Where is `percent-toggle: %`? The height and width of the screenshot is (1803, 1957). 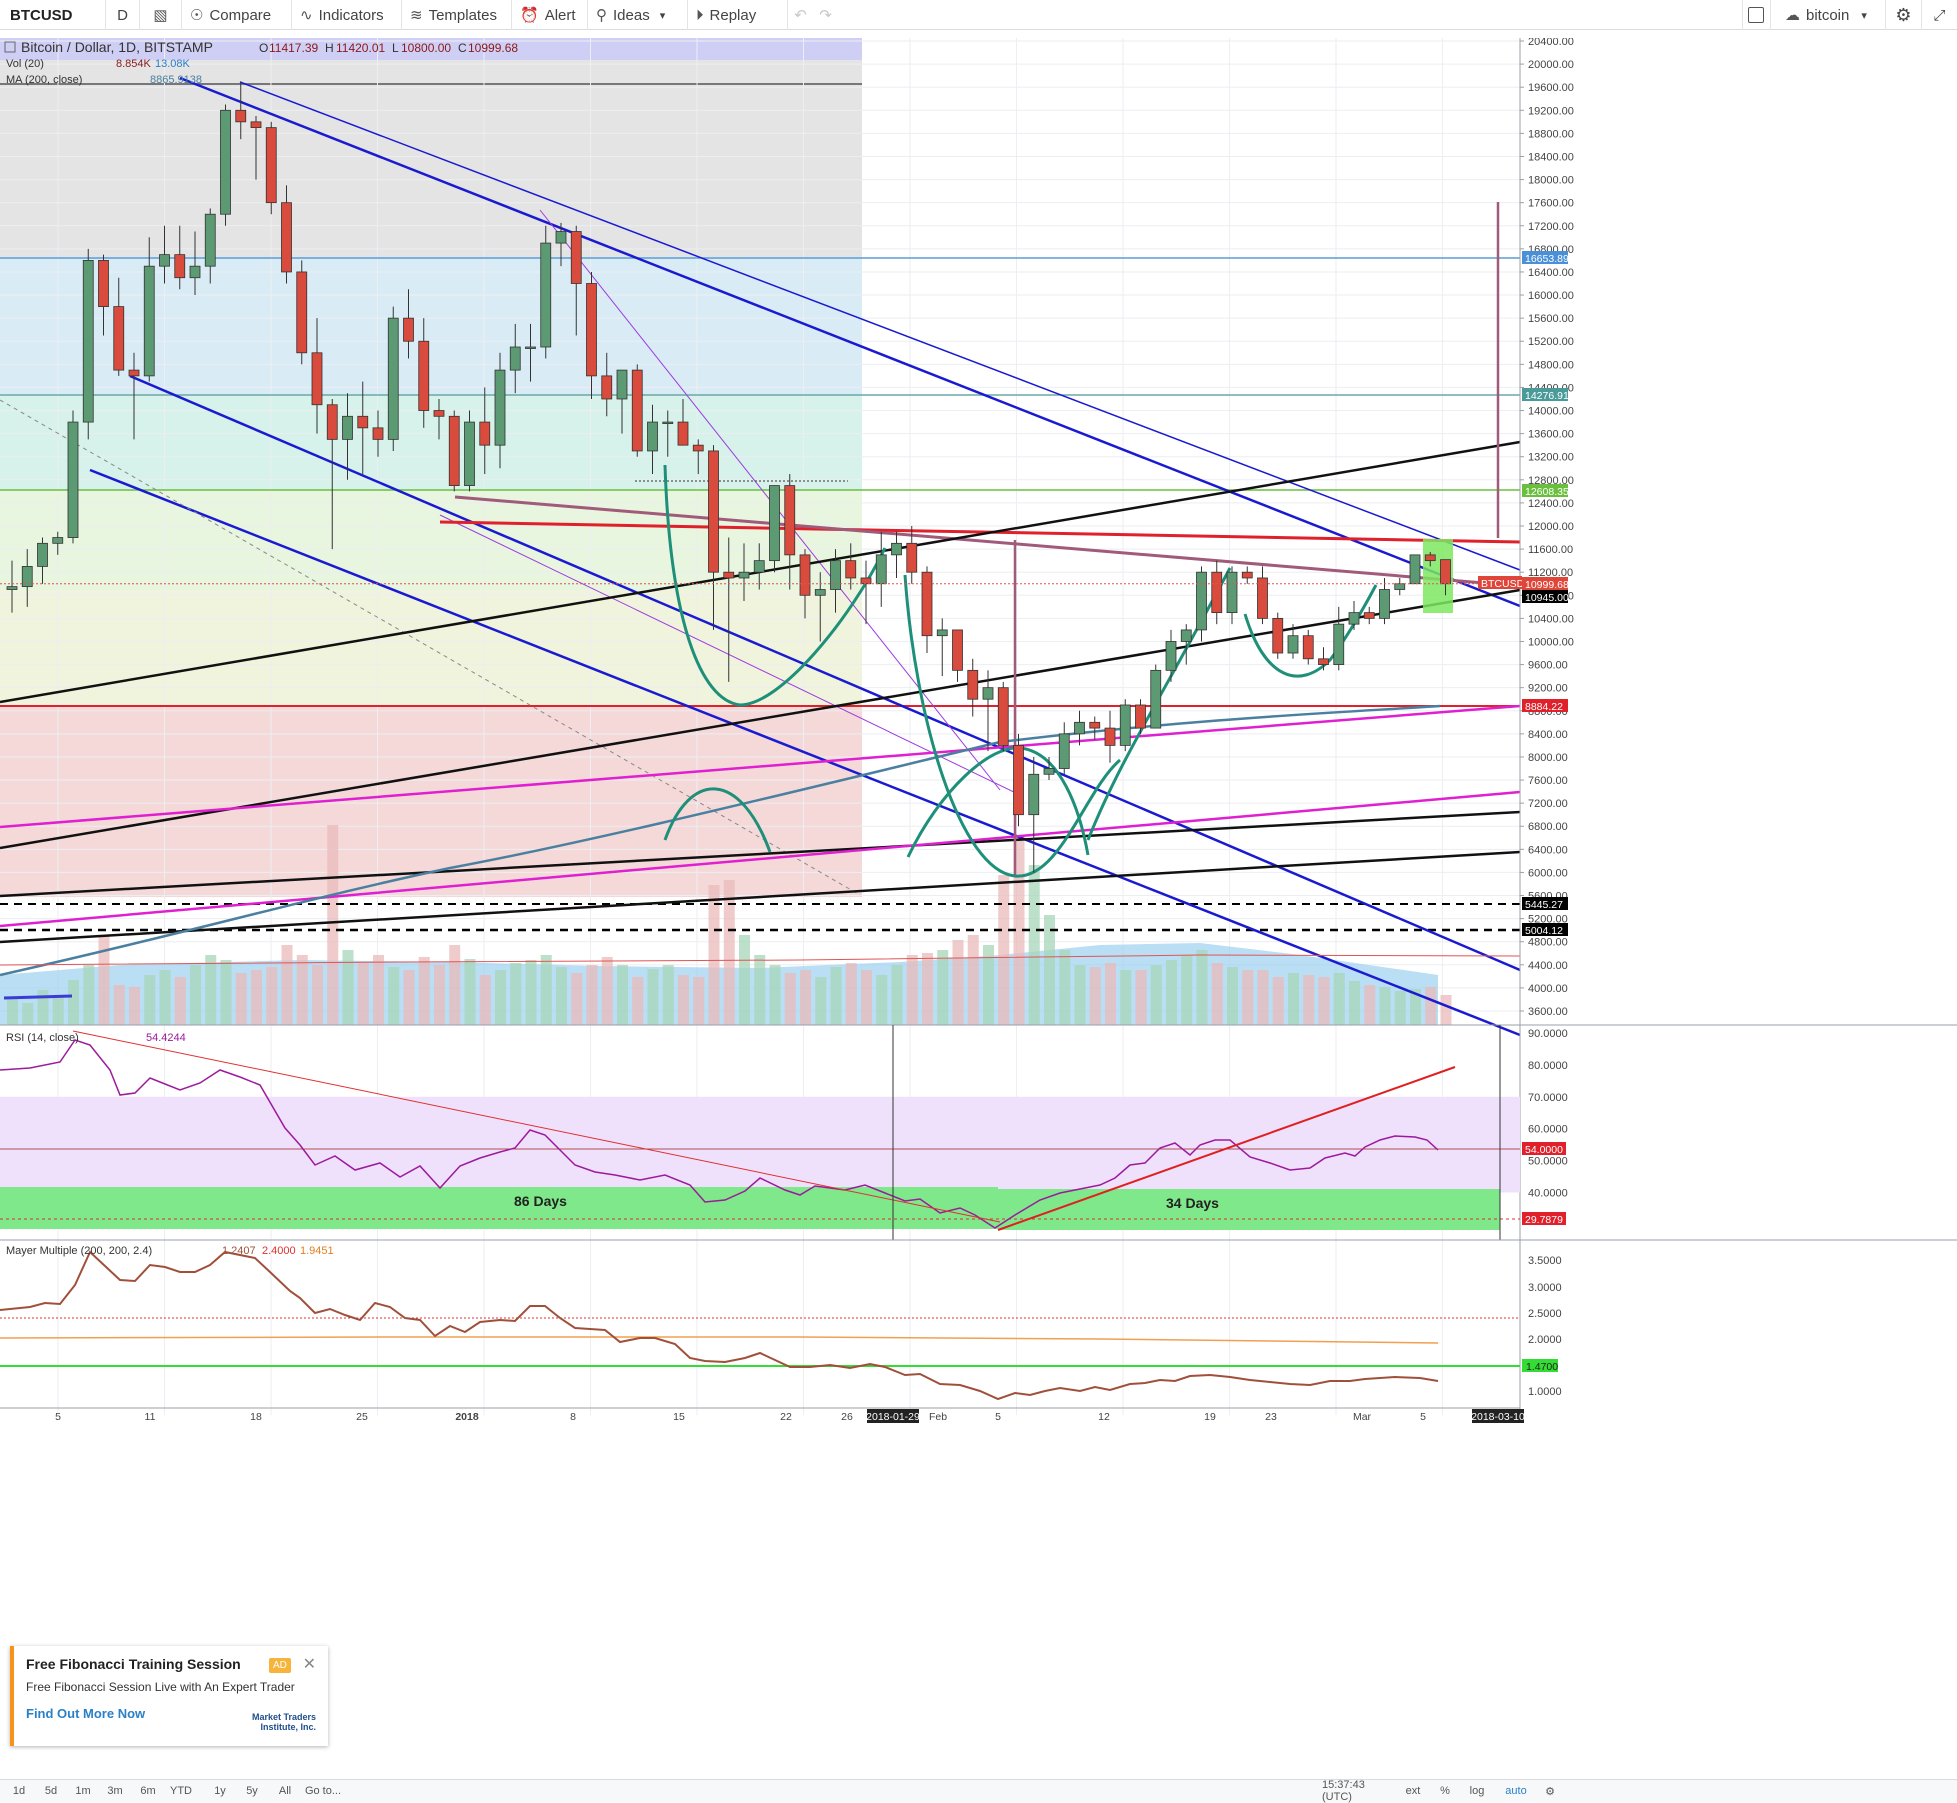
percent-toggle: % is located at coordinates (1445, 1791).